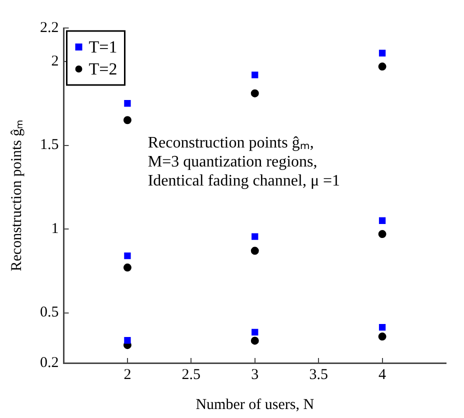  What do you see at coordinates (244, 162) in the screenshot?
I see `annotation: Reconstruction points ĝₘ, M=3 quantization regions, Identical fading channel, μ =1` at bounding box center [244, 162].